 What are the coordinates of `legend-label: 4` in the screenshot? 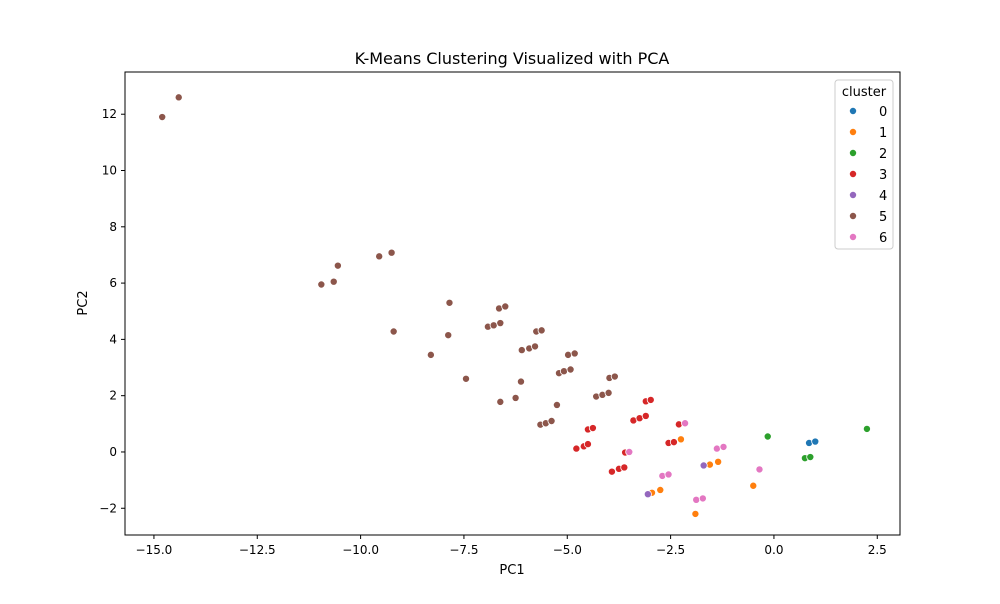 It's located at (883, 196).